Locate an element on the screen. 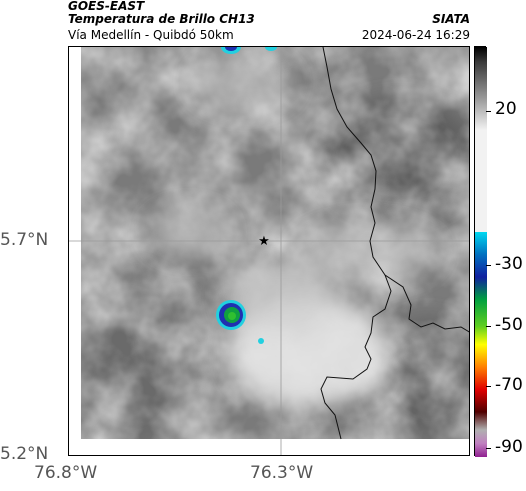 Image resolution: width=526 pixels, height=491 pixels. colorbar is located at coordinates (480, 251).